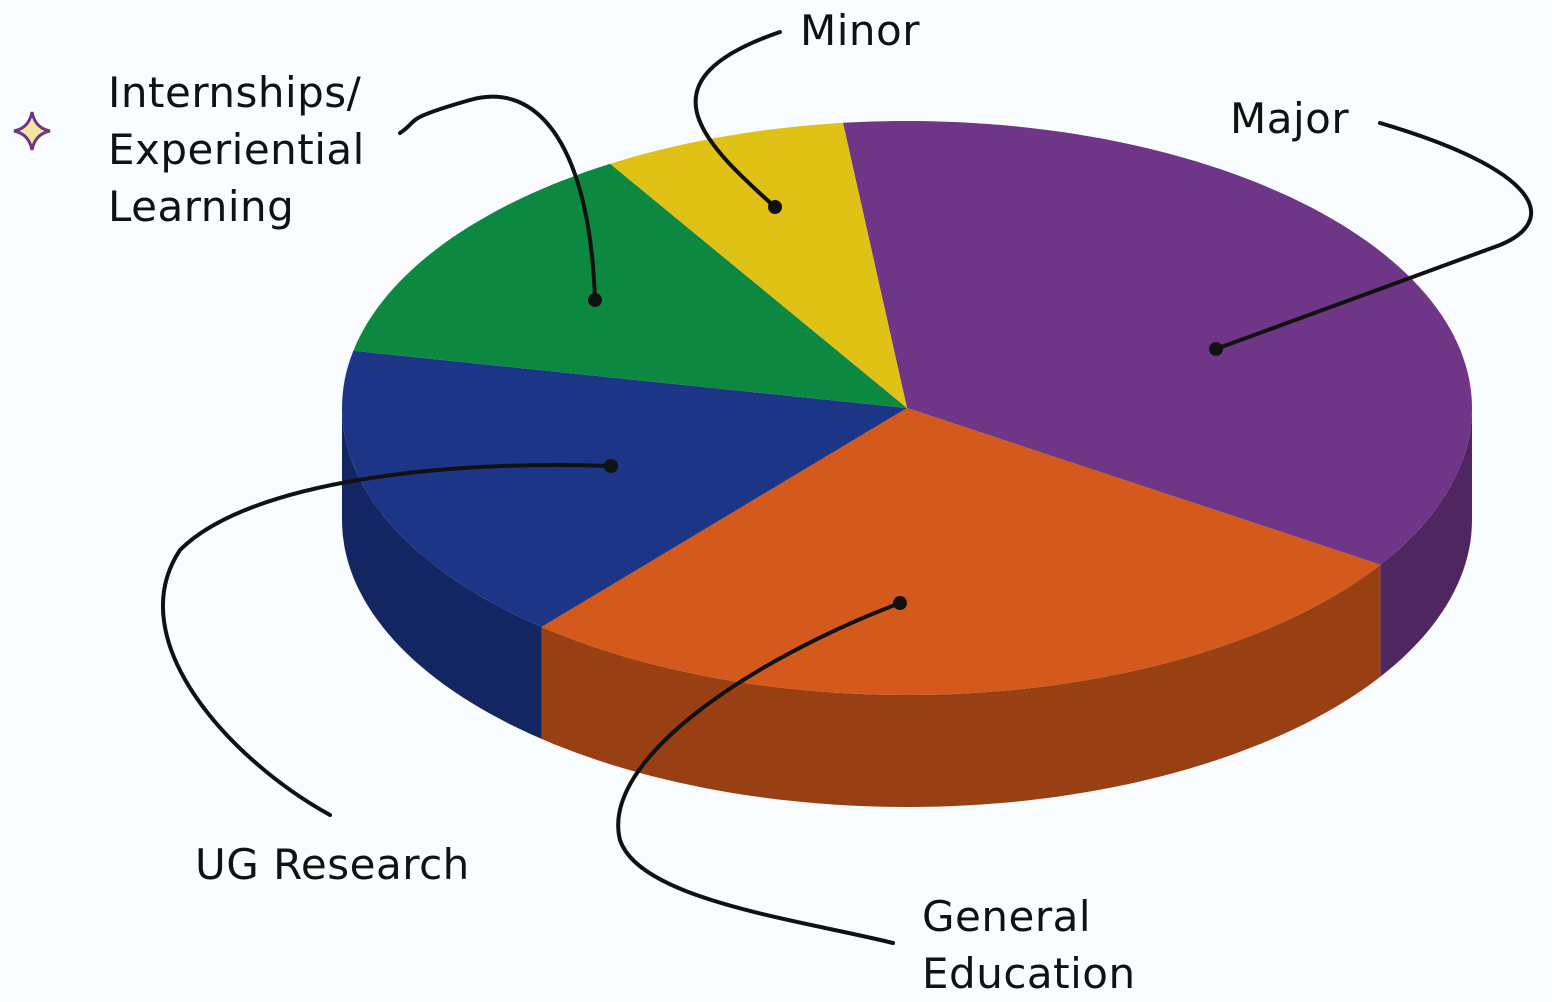  What do you see at coordinates (236, 149) in the screenshot?
I see `slice-label: Internships/ Experiential Learning` at bounding box center [236, 149].